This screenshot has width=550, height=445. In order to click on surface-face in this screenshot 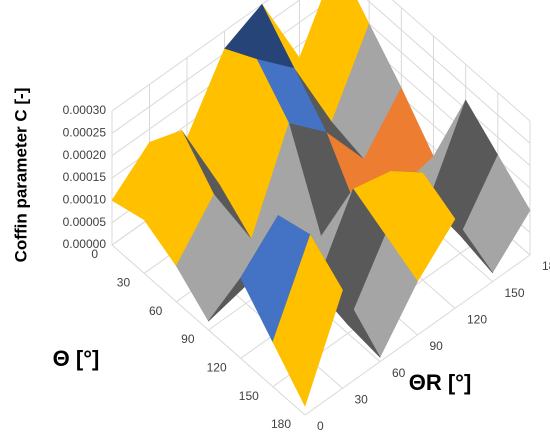, I will do `click(307, 320)`.